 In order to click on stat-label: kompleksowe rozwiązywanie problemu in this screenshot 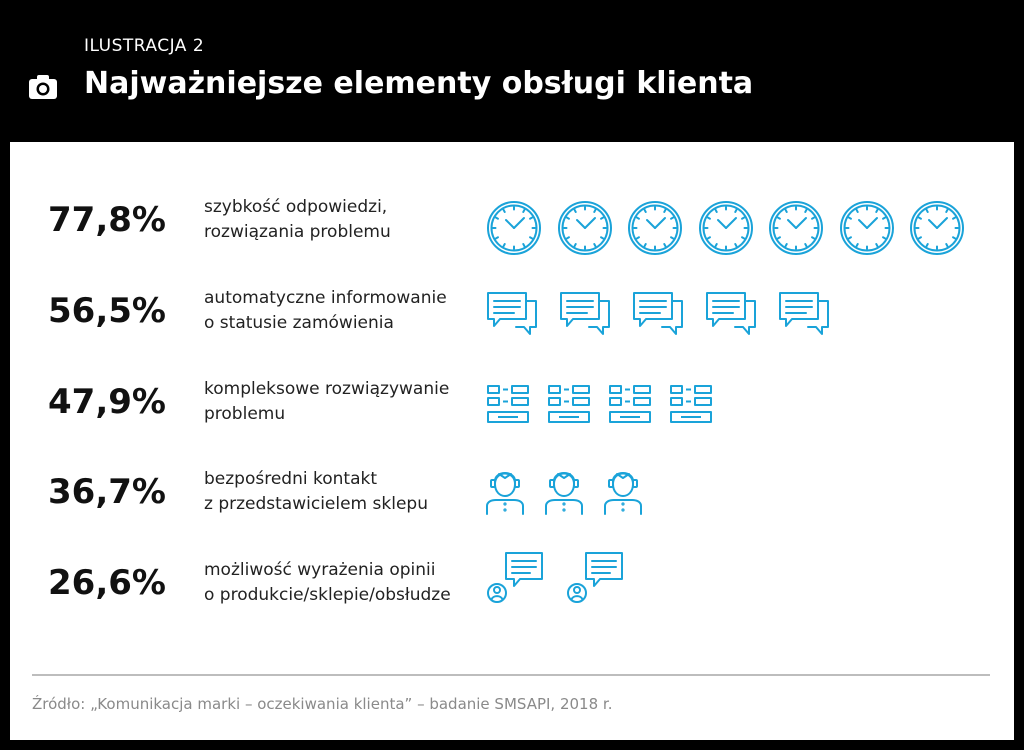, I will do `click(326, 402)`.